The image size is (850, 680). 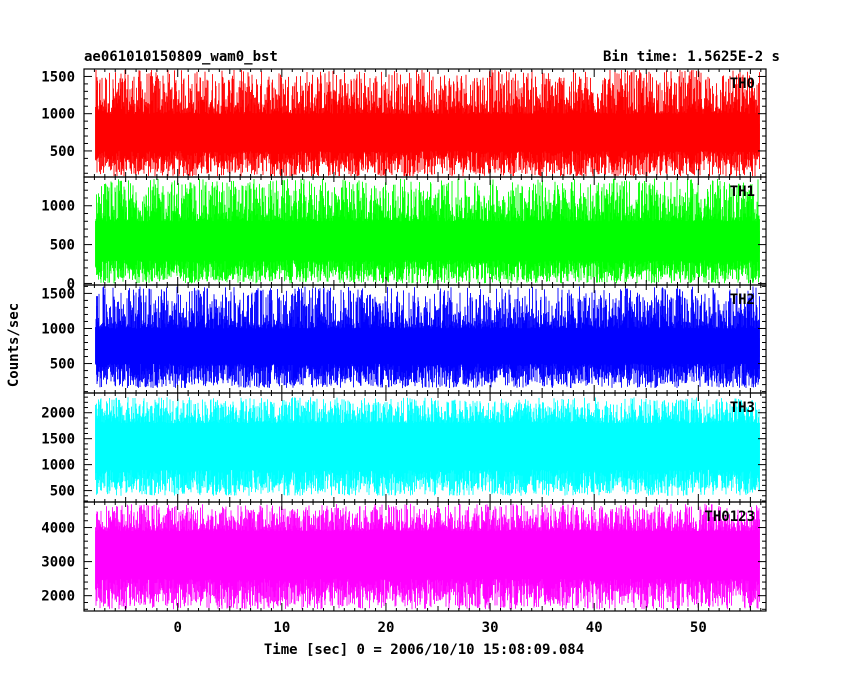 I want to click on panel-label-th1: TH1, so click(x=742, y=192).